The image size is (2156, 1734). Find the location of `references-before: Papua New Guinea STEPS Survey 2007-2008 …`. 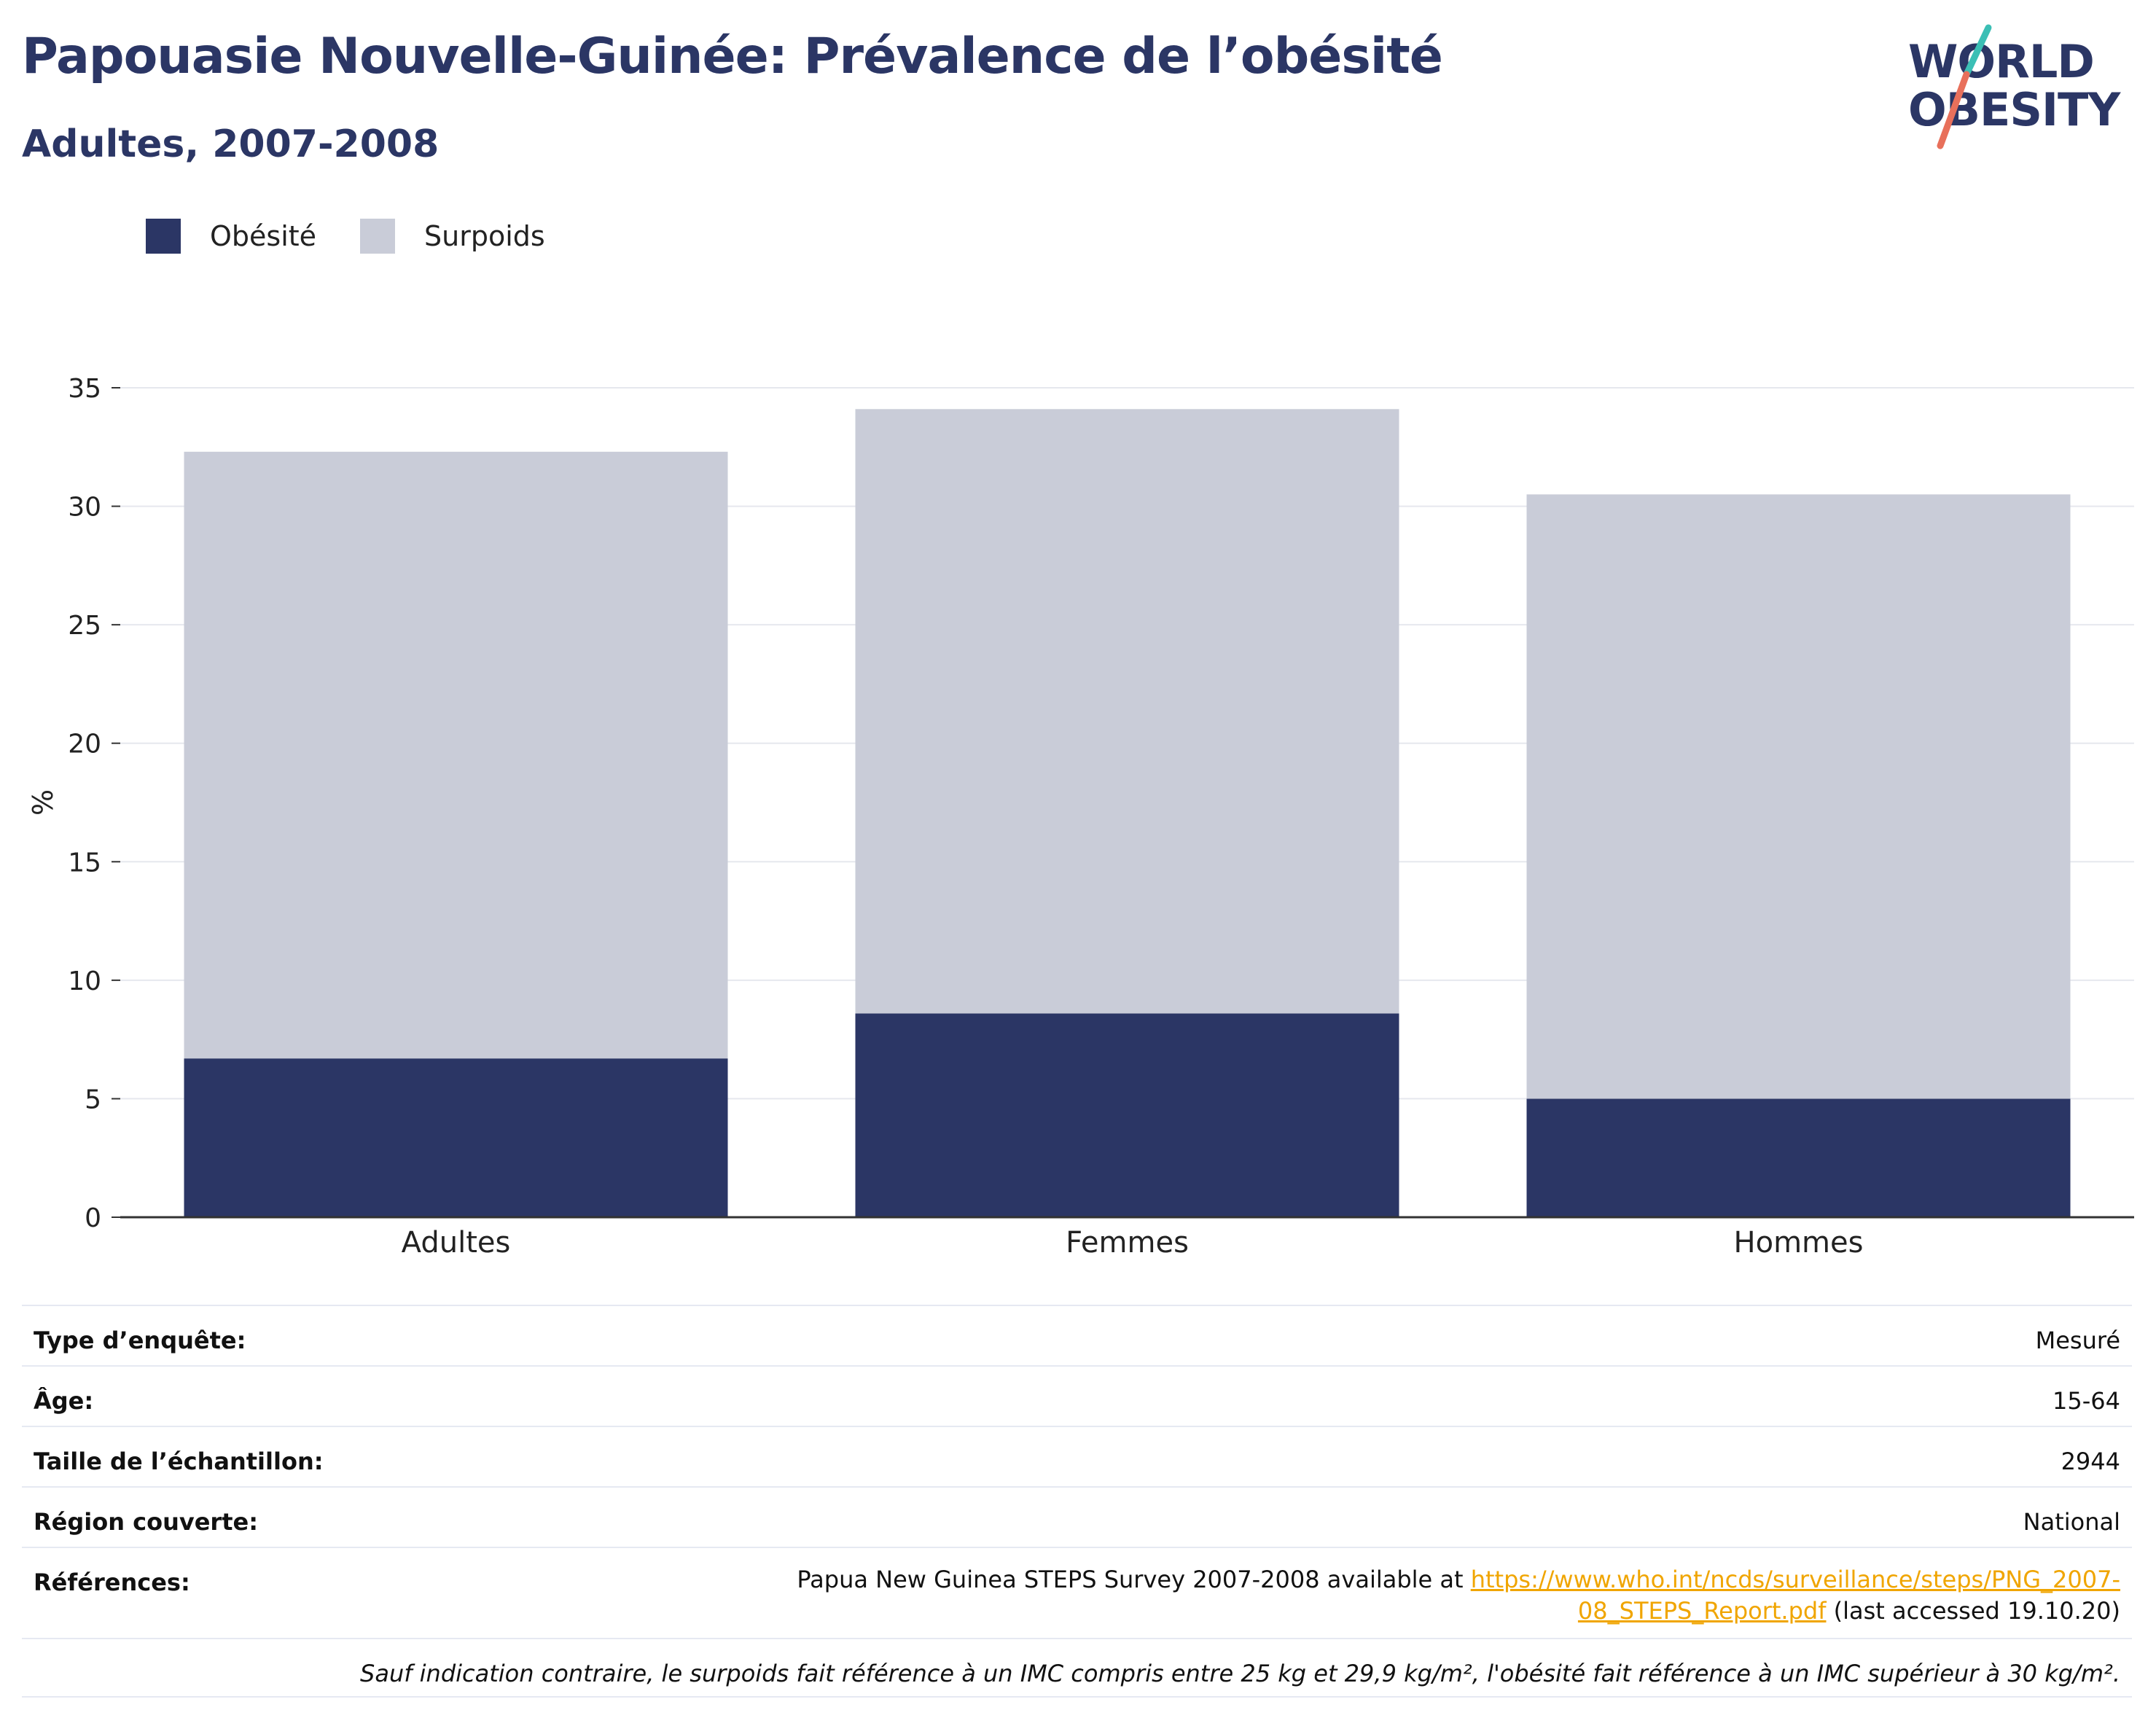

references-before: Papua New Guinea STEPS Survey 2007-2008 … is located at coordinates (1134, 1579).